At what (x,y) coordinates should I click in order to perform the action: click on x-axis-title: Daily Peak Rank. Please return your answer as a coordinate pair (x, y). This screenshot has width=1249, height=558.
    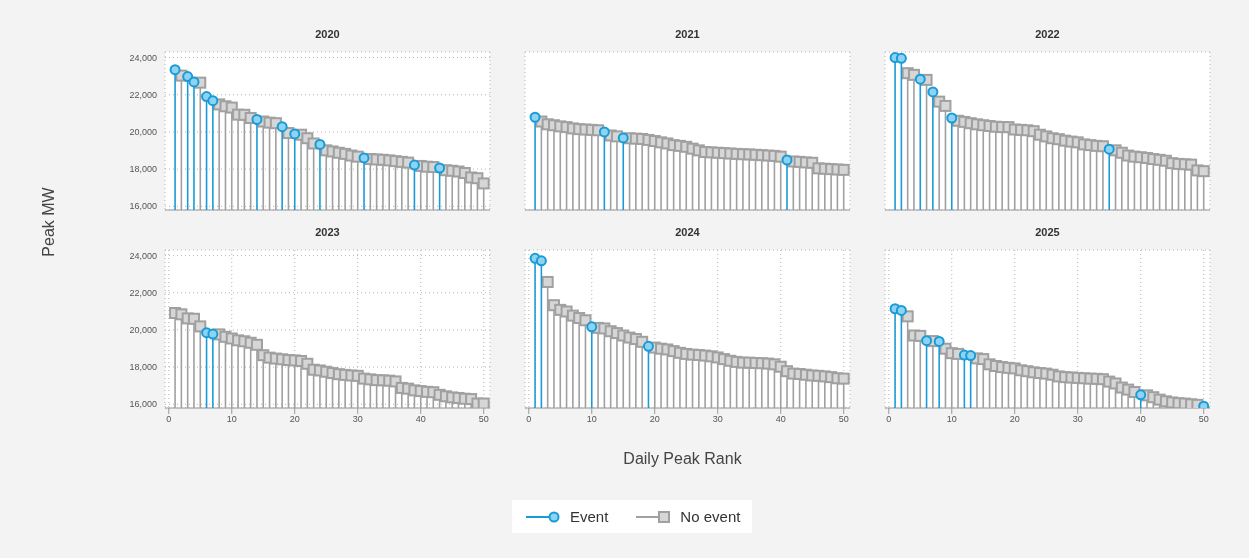
    Looking at the image, I should click on (682, 459).